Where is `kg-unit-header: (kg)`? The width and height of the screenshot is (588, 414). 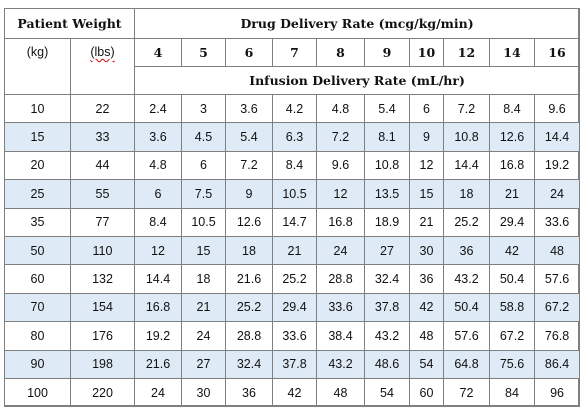 kg-unit-header: (kg) is located at coordinates (37, 66).